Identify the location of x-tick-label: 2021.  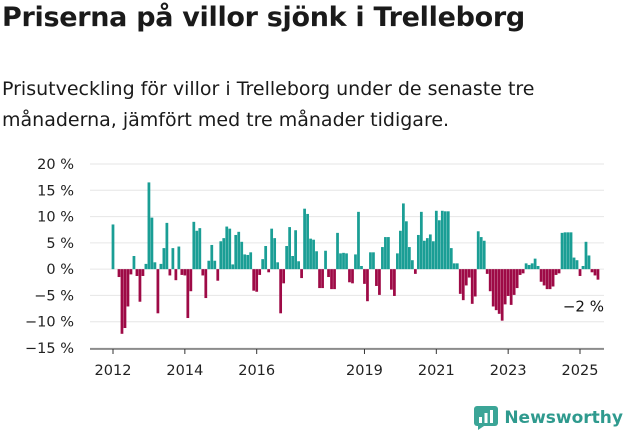
(436, 371).